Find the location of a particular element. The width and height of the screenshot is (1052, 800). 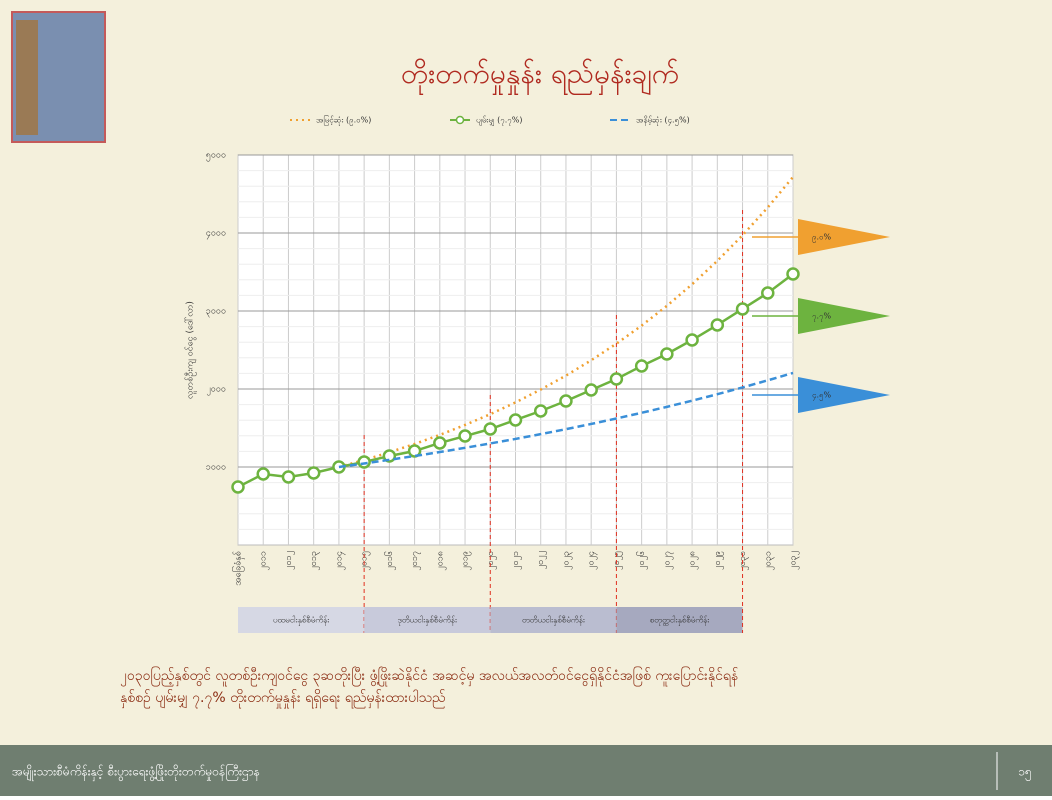

x-tick-label: ၂၀၃၂ is located at coordinates (794, 560).